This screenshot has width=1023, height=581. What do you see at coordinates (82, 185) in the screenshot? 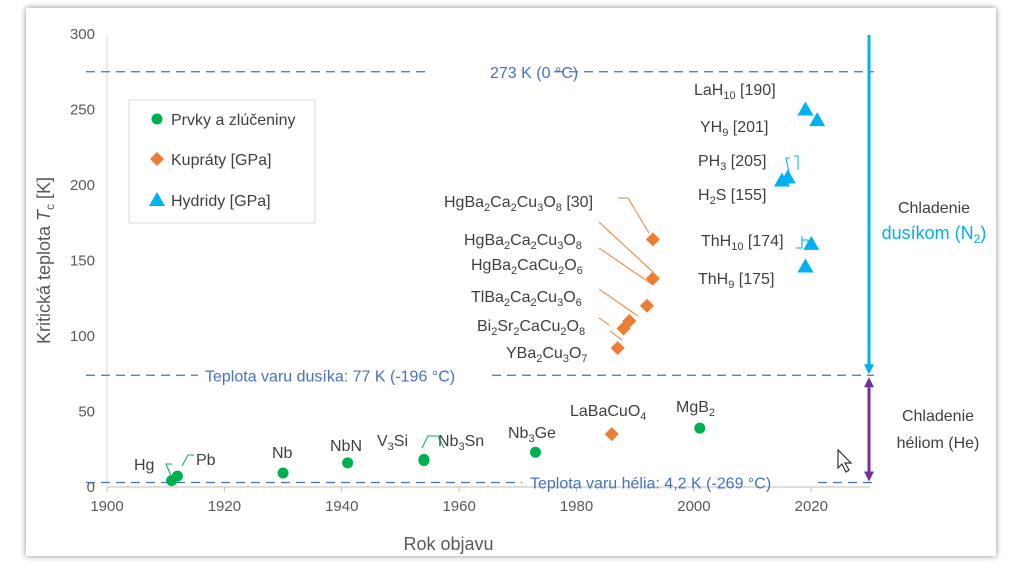
I see `y-tick-label: 200` at bounding box center [82, 185].